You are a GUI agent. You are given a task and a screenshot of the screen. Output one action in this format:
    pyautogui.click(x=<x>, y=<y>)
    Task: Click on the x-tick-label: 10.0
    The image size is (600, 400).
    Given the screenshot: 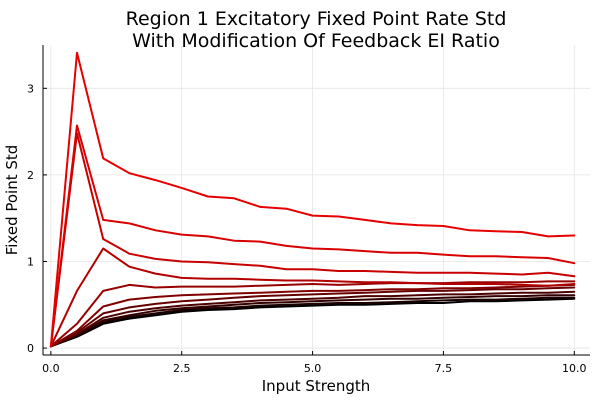 What is the action you would take?
    pyautogui.click(x=574, y=368)
    